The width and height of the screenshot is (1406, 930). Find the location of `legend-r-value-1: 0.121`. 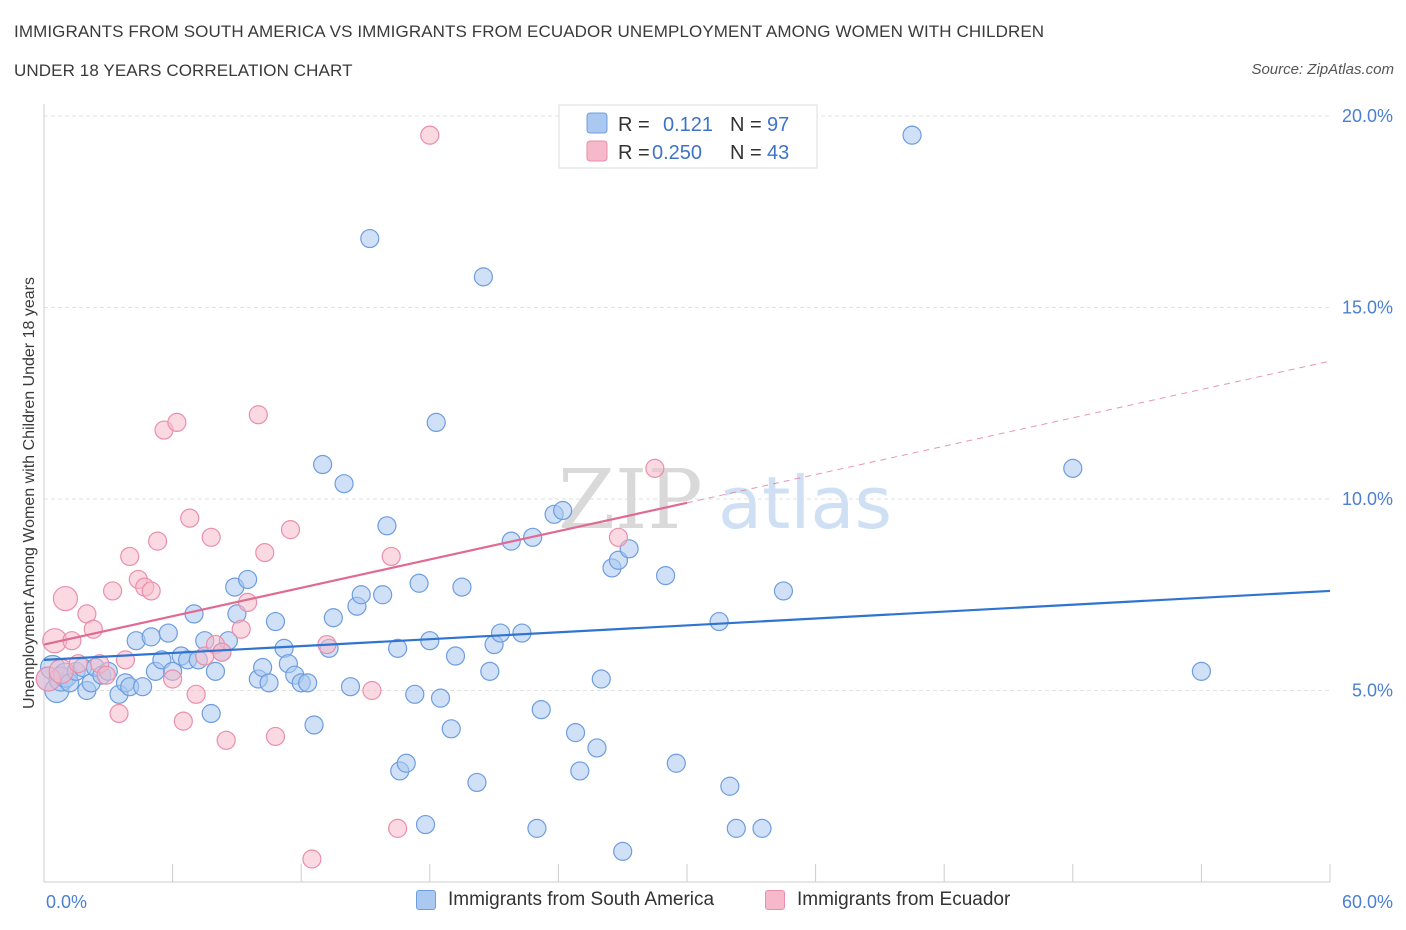

legend-r-value-1: 0.121 is located at coordinates (688, 125).